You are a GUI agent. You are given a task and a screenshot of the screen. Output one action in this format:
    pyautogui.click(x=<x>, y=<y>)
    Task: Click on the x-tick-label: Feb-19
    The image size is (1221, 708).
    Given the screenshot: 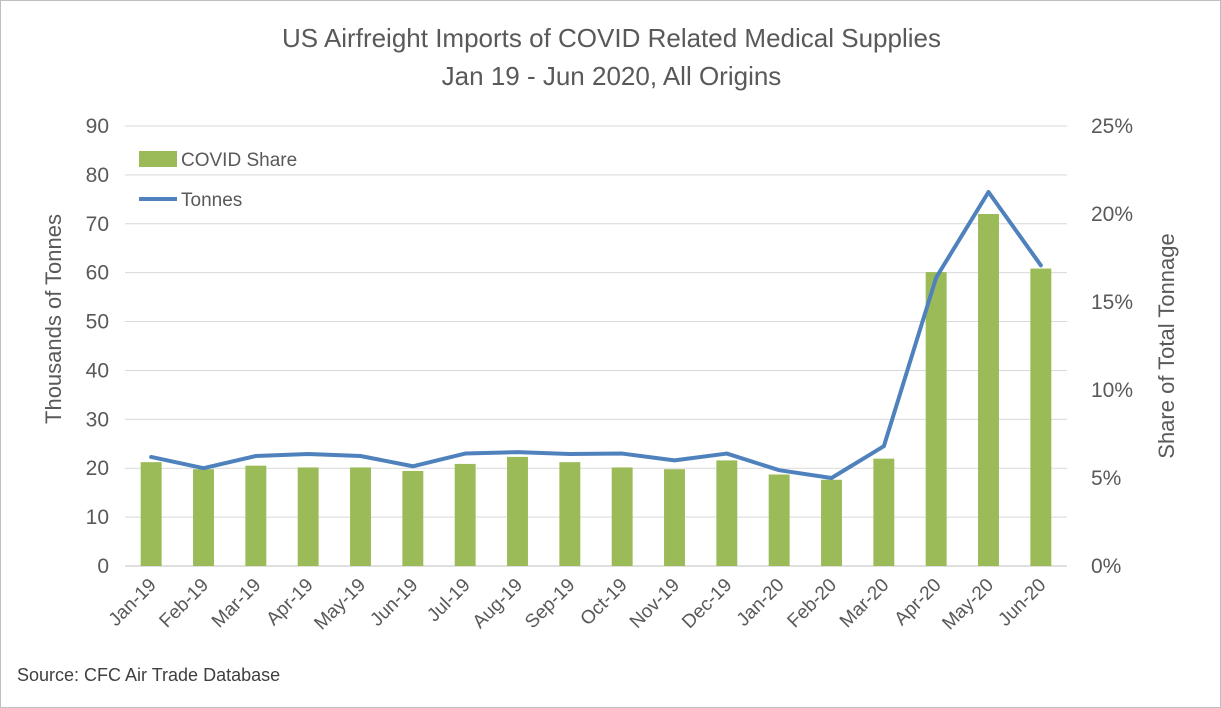 What is the action you would take?
    pyautogui.click(x=184, y=603)
    